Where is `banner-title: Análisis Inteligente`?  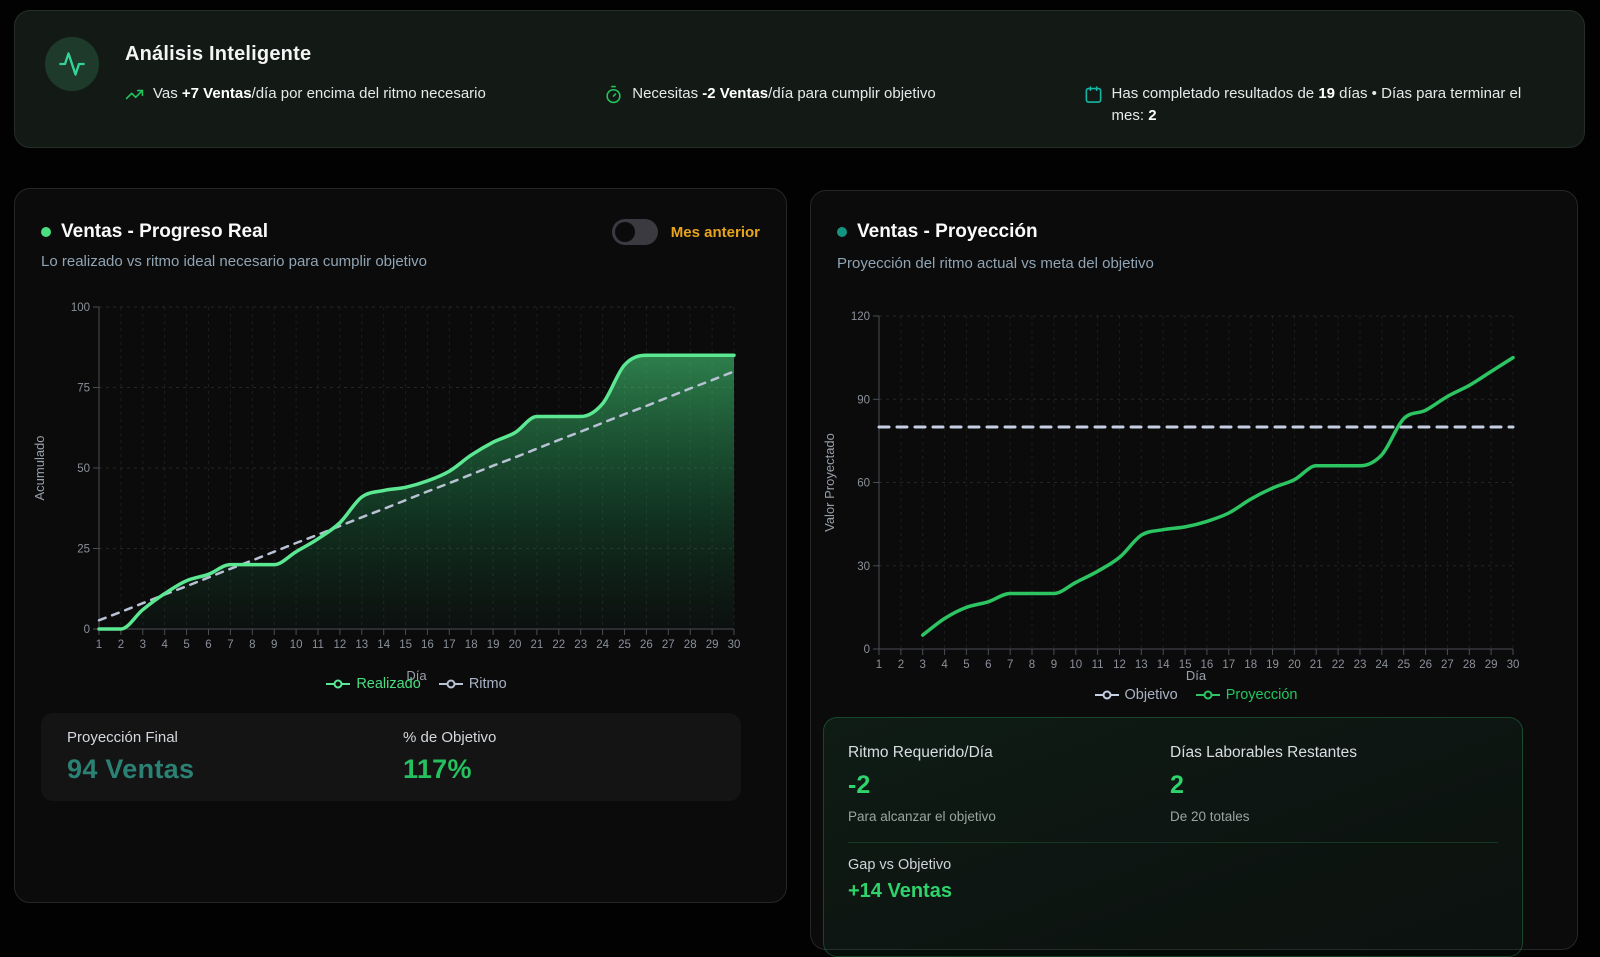 banner-title: Análisis Inteligente is located at coordinates (218, 54).